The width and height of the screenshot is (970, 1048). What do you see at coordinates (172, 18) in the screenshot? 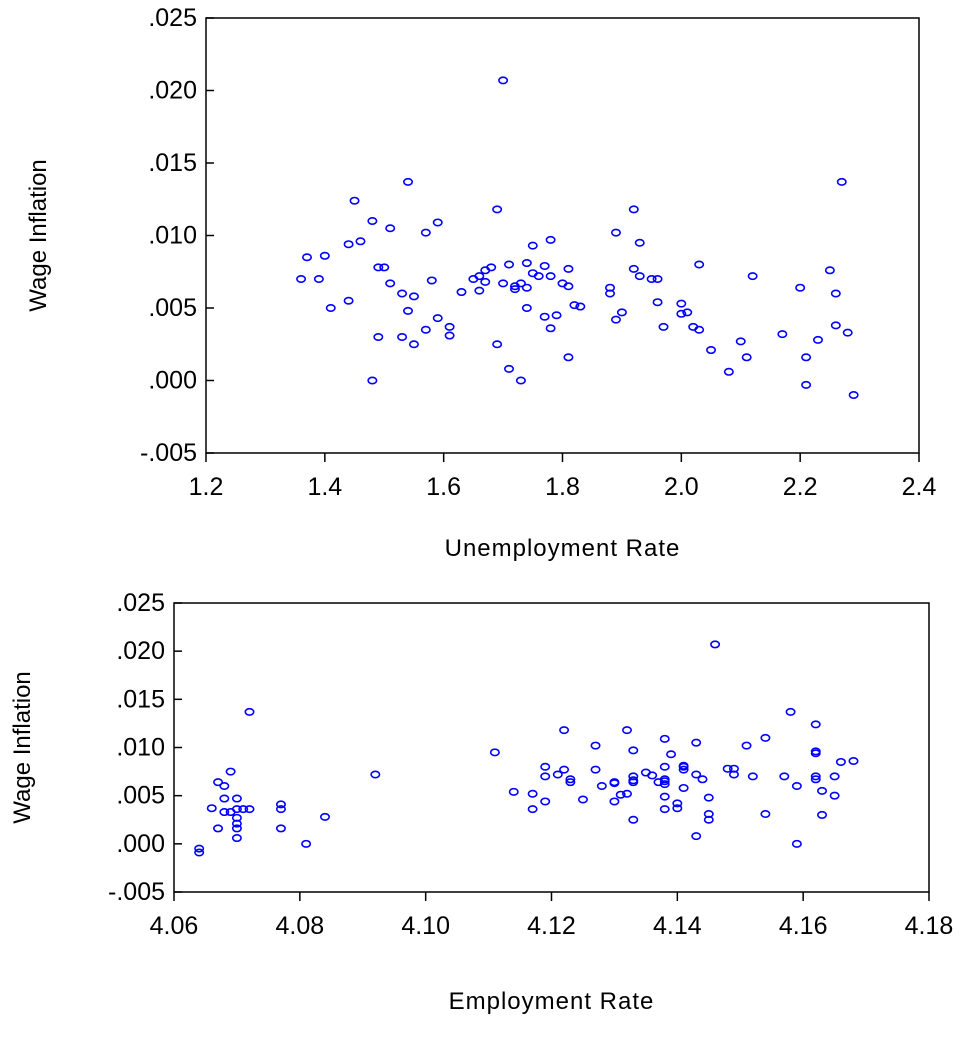
I see `y-tick-label: .025` at bounding box center [172, 18].